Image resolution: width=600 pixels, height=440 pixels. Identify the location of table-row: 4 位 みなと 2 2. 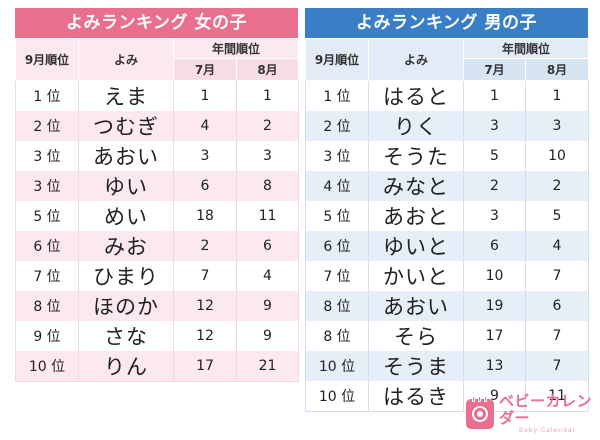
(447, 186).